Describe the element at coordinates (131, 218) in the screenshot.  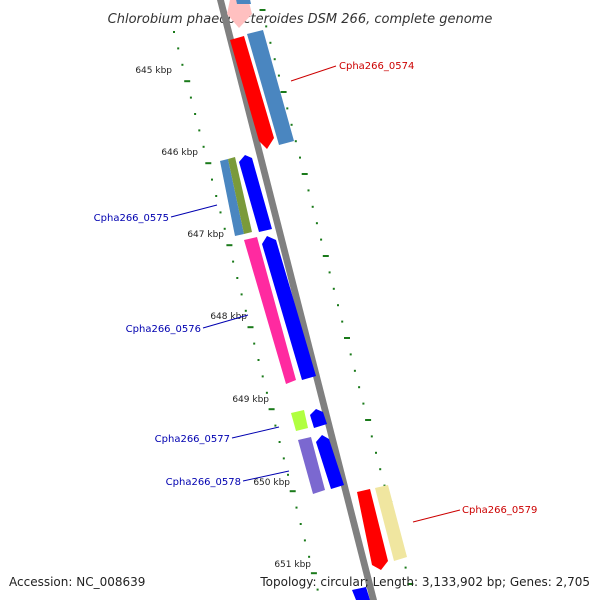
I see `gene-label-0575: Cpha266_0575` at that location.